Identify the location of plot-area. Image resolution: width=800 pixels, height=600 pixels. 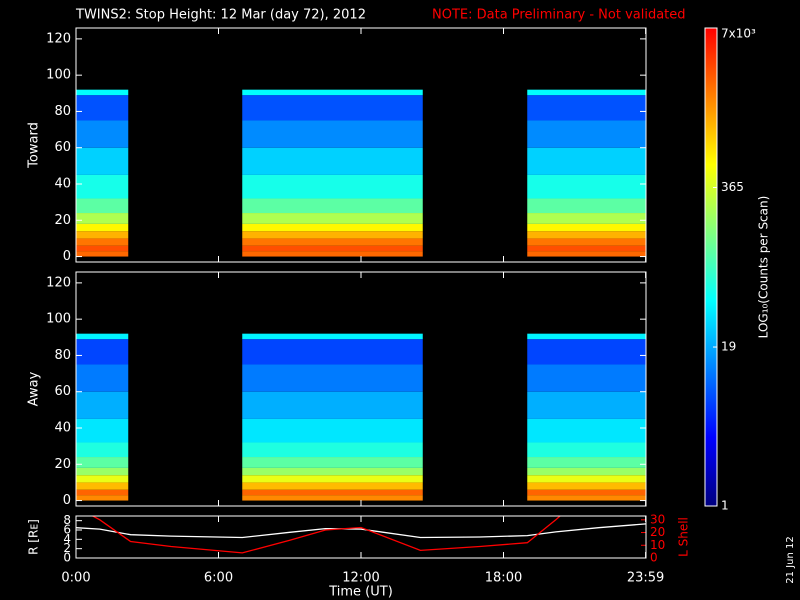
(361, 535).